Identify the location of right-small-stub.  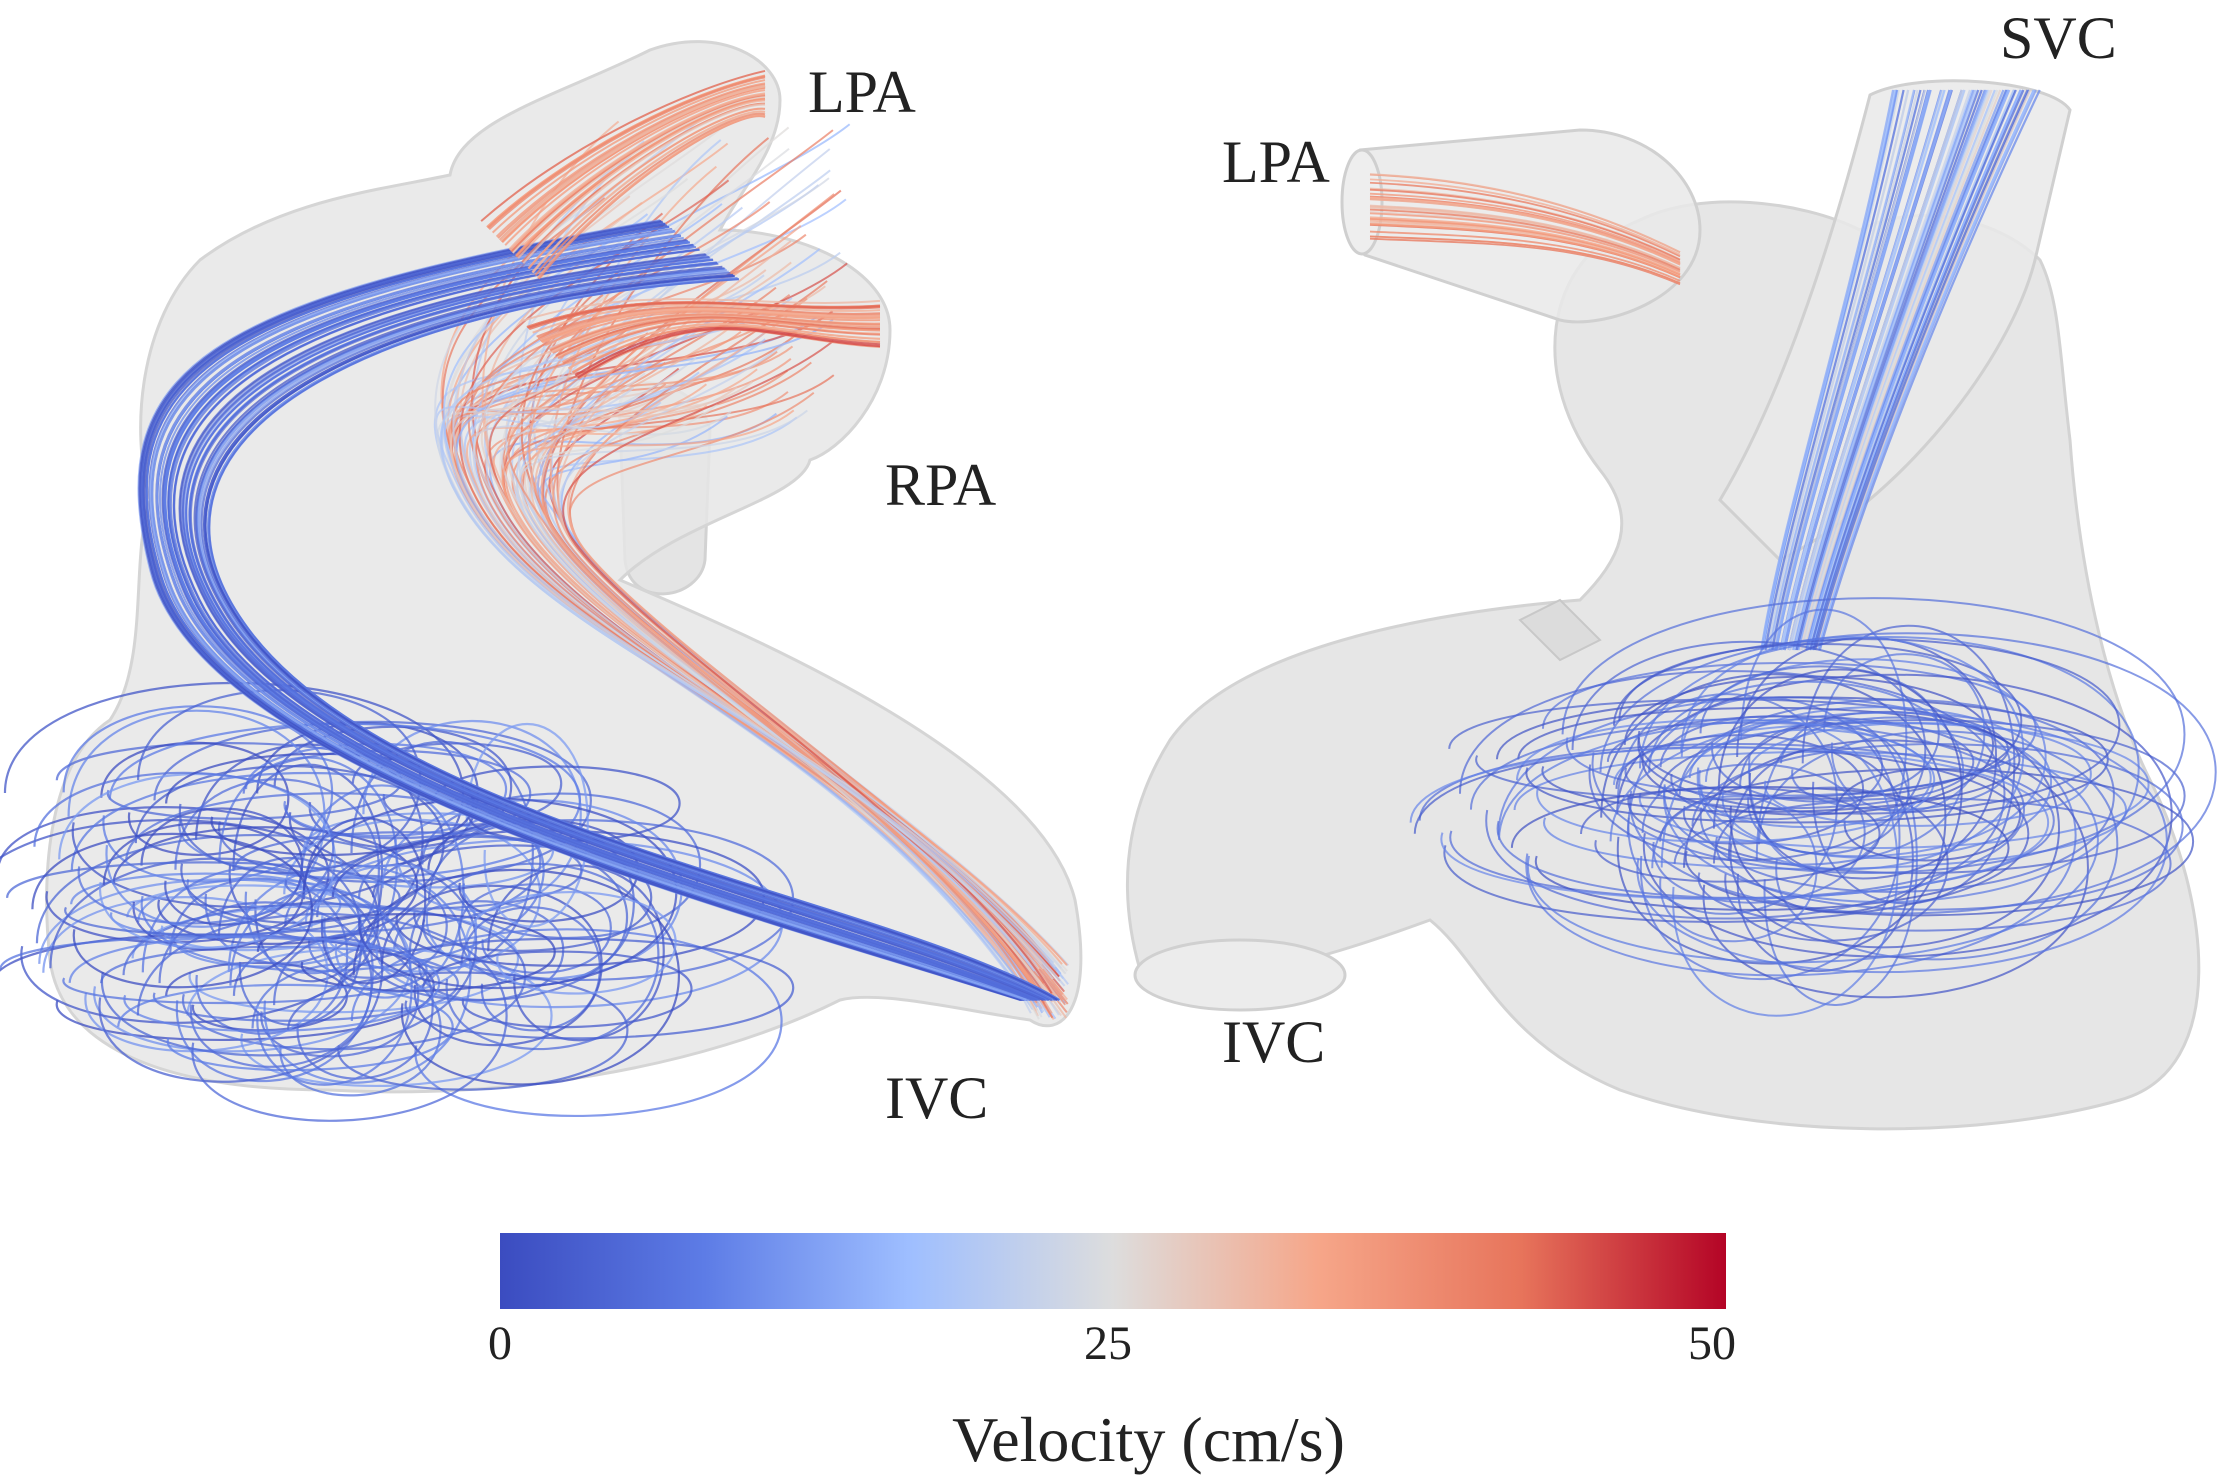
(1560, 630).